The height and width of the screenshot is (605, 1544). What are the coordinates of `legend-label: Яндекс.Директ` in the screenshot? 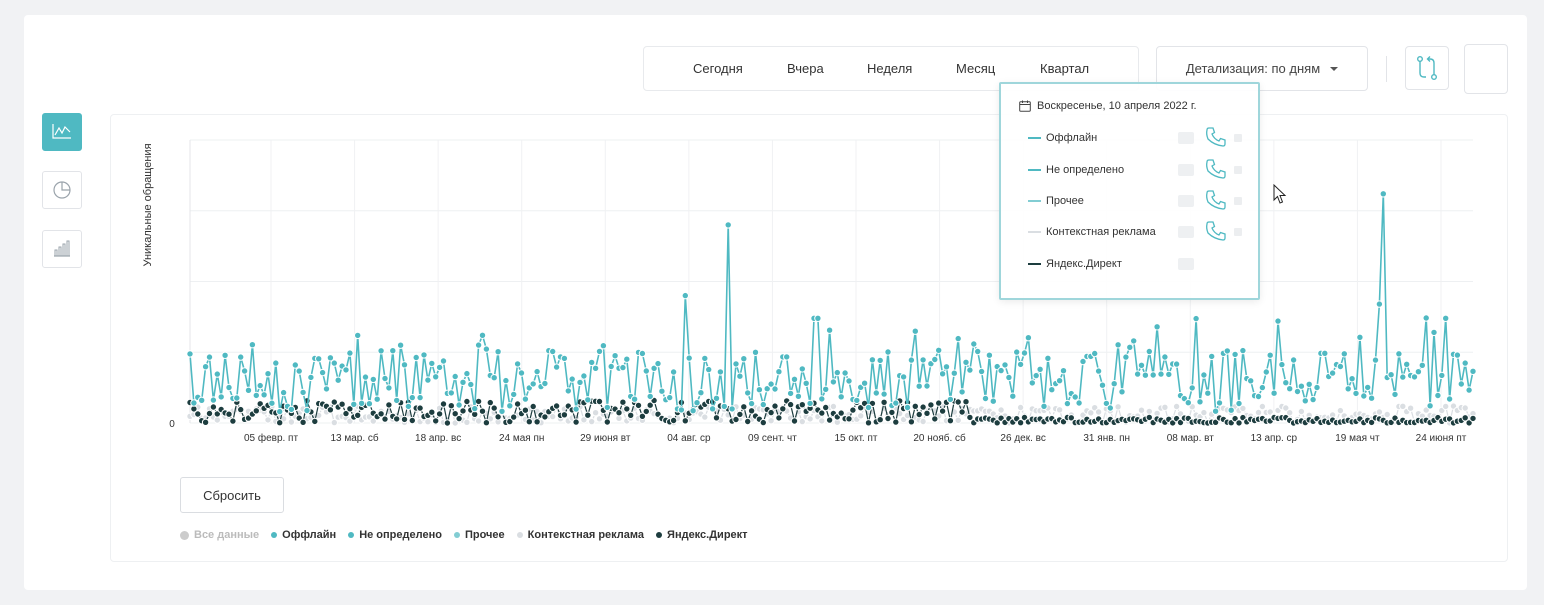 It's located at (707, 535).